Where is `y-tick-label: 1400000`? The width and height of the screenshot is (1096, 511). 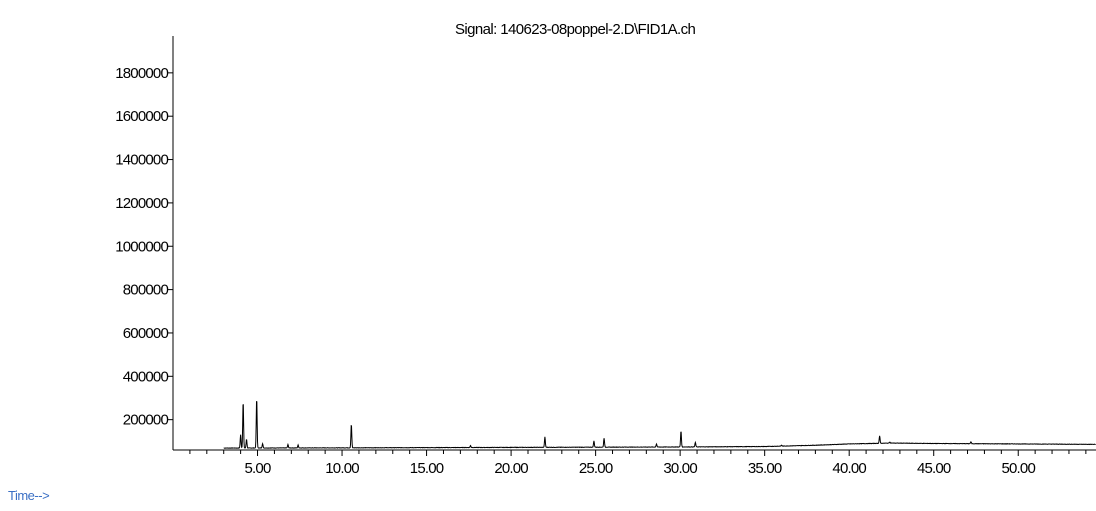
y-tick-label: 1400000 is located at coordinates (141, 160).